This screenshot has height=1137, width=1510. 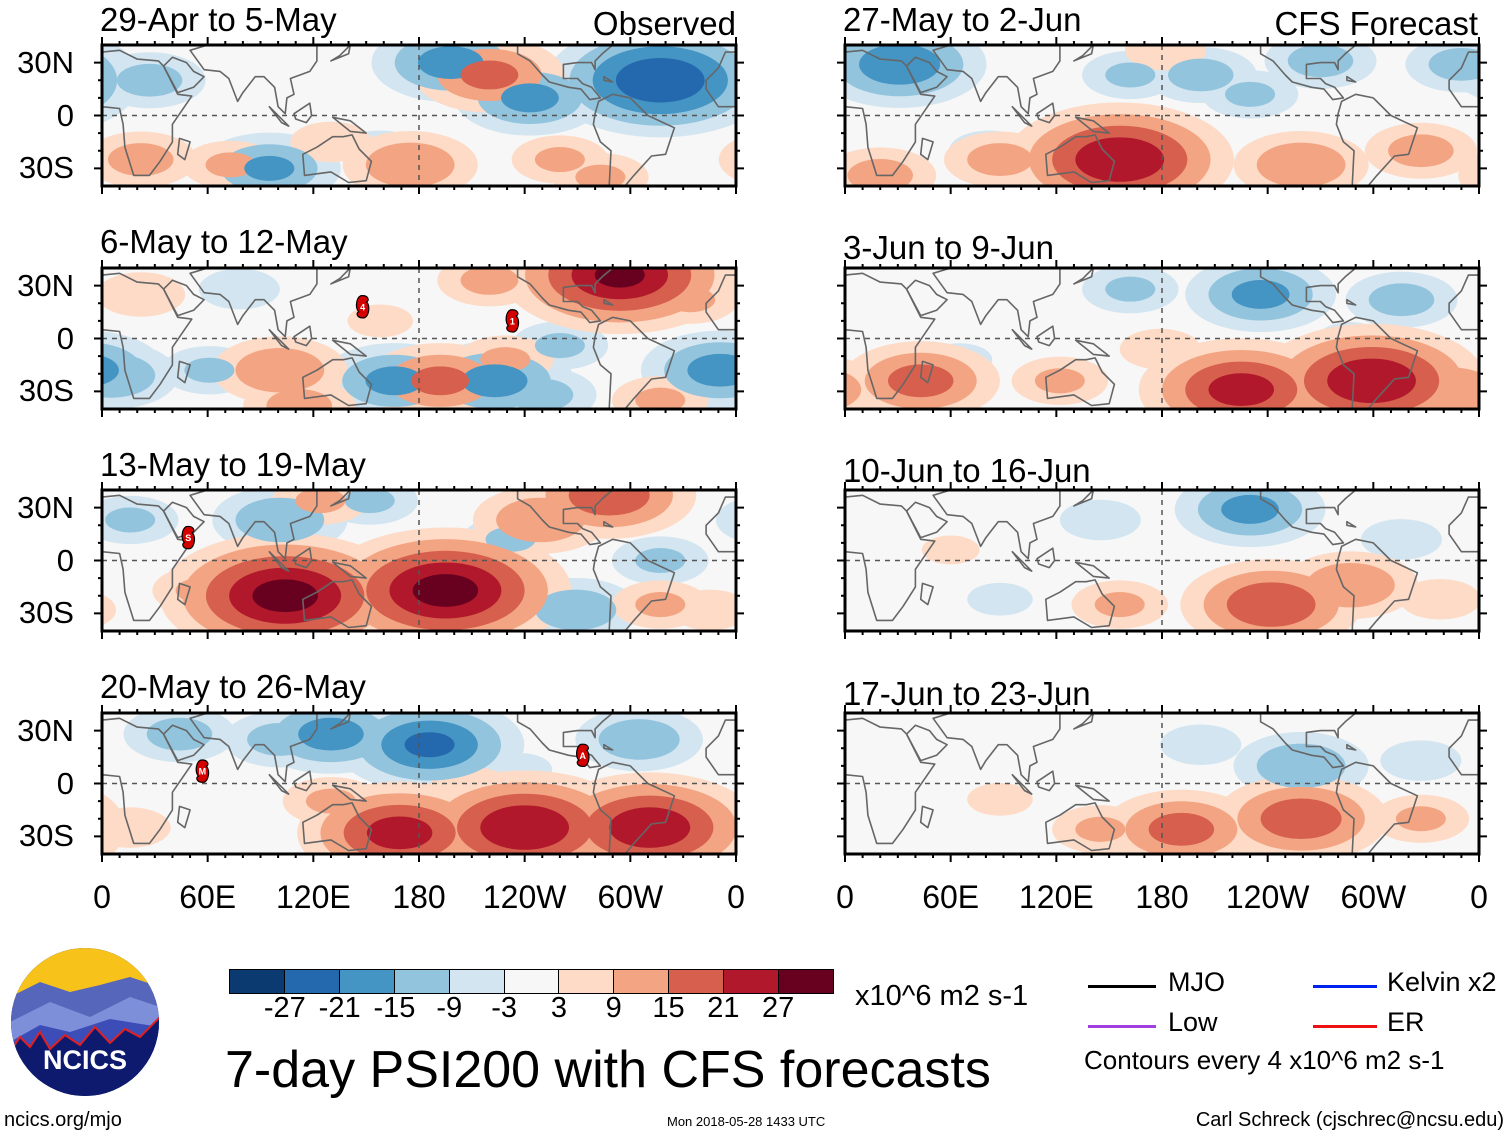 What do you see at coordinates (63, 1120) in the screenshot?
I see `website-link: ncics.org/mjo` at bounding box center [63, 1120].